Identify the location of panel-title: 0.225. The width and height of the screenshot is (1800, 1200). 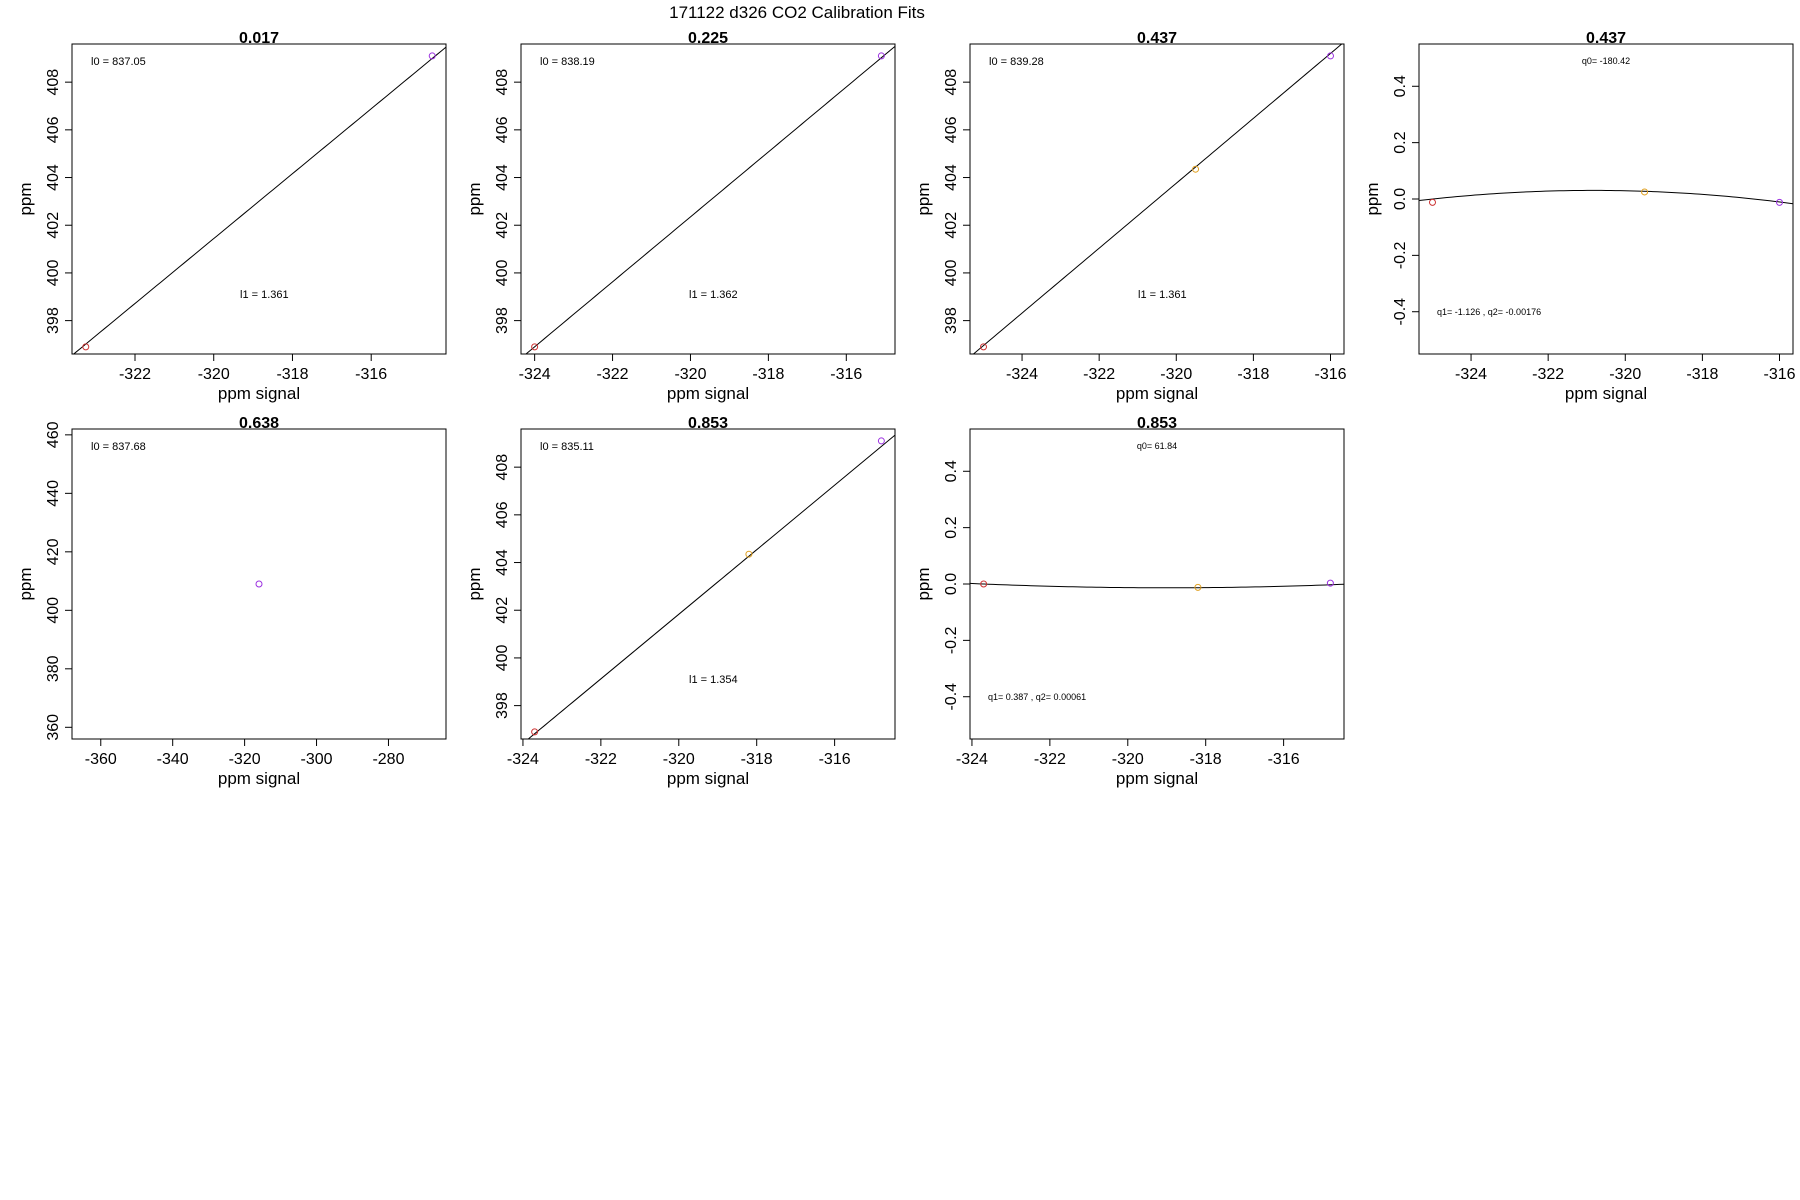
(708, 38).